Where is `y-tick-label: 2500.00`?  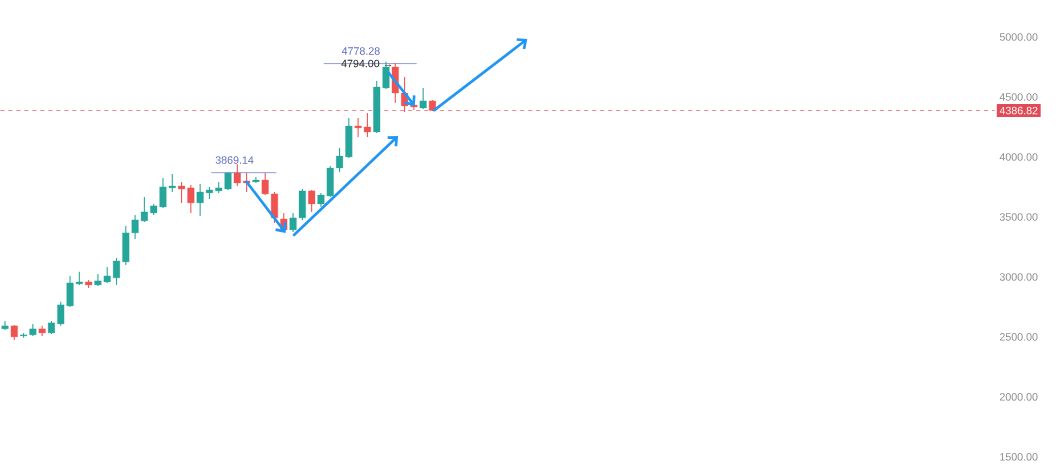
y-tick-label: 2500.00 is located at coordinates (1018, 337).